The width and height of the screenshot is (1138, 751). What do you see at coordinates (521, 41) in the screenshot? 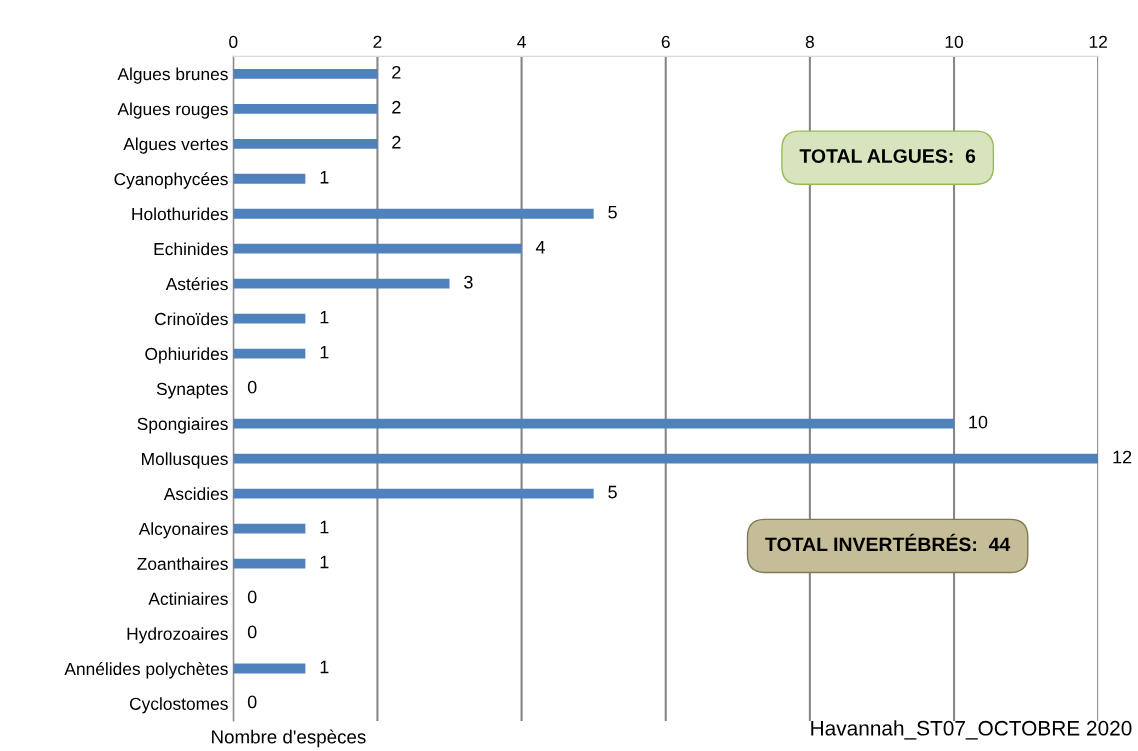
I see `x-tick-label: 4` at bounding box center [521, 41].